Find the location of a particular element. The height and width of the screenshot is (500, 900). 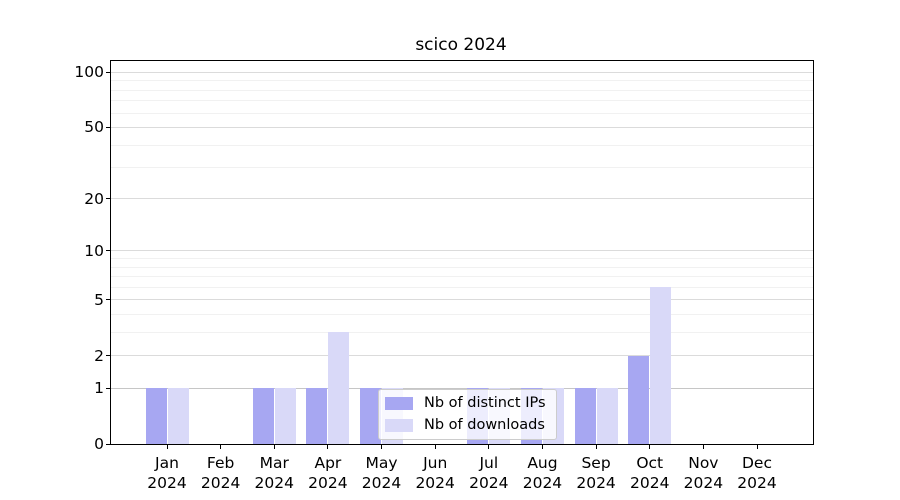

bar-downloads-sep is located at coordinates (607, 416).